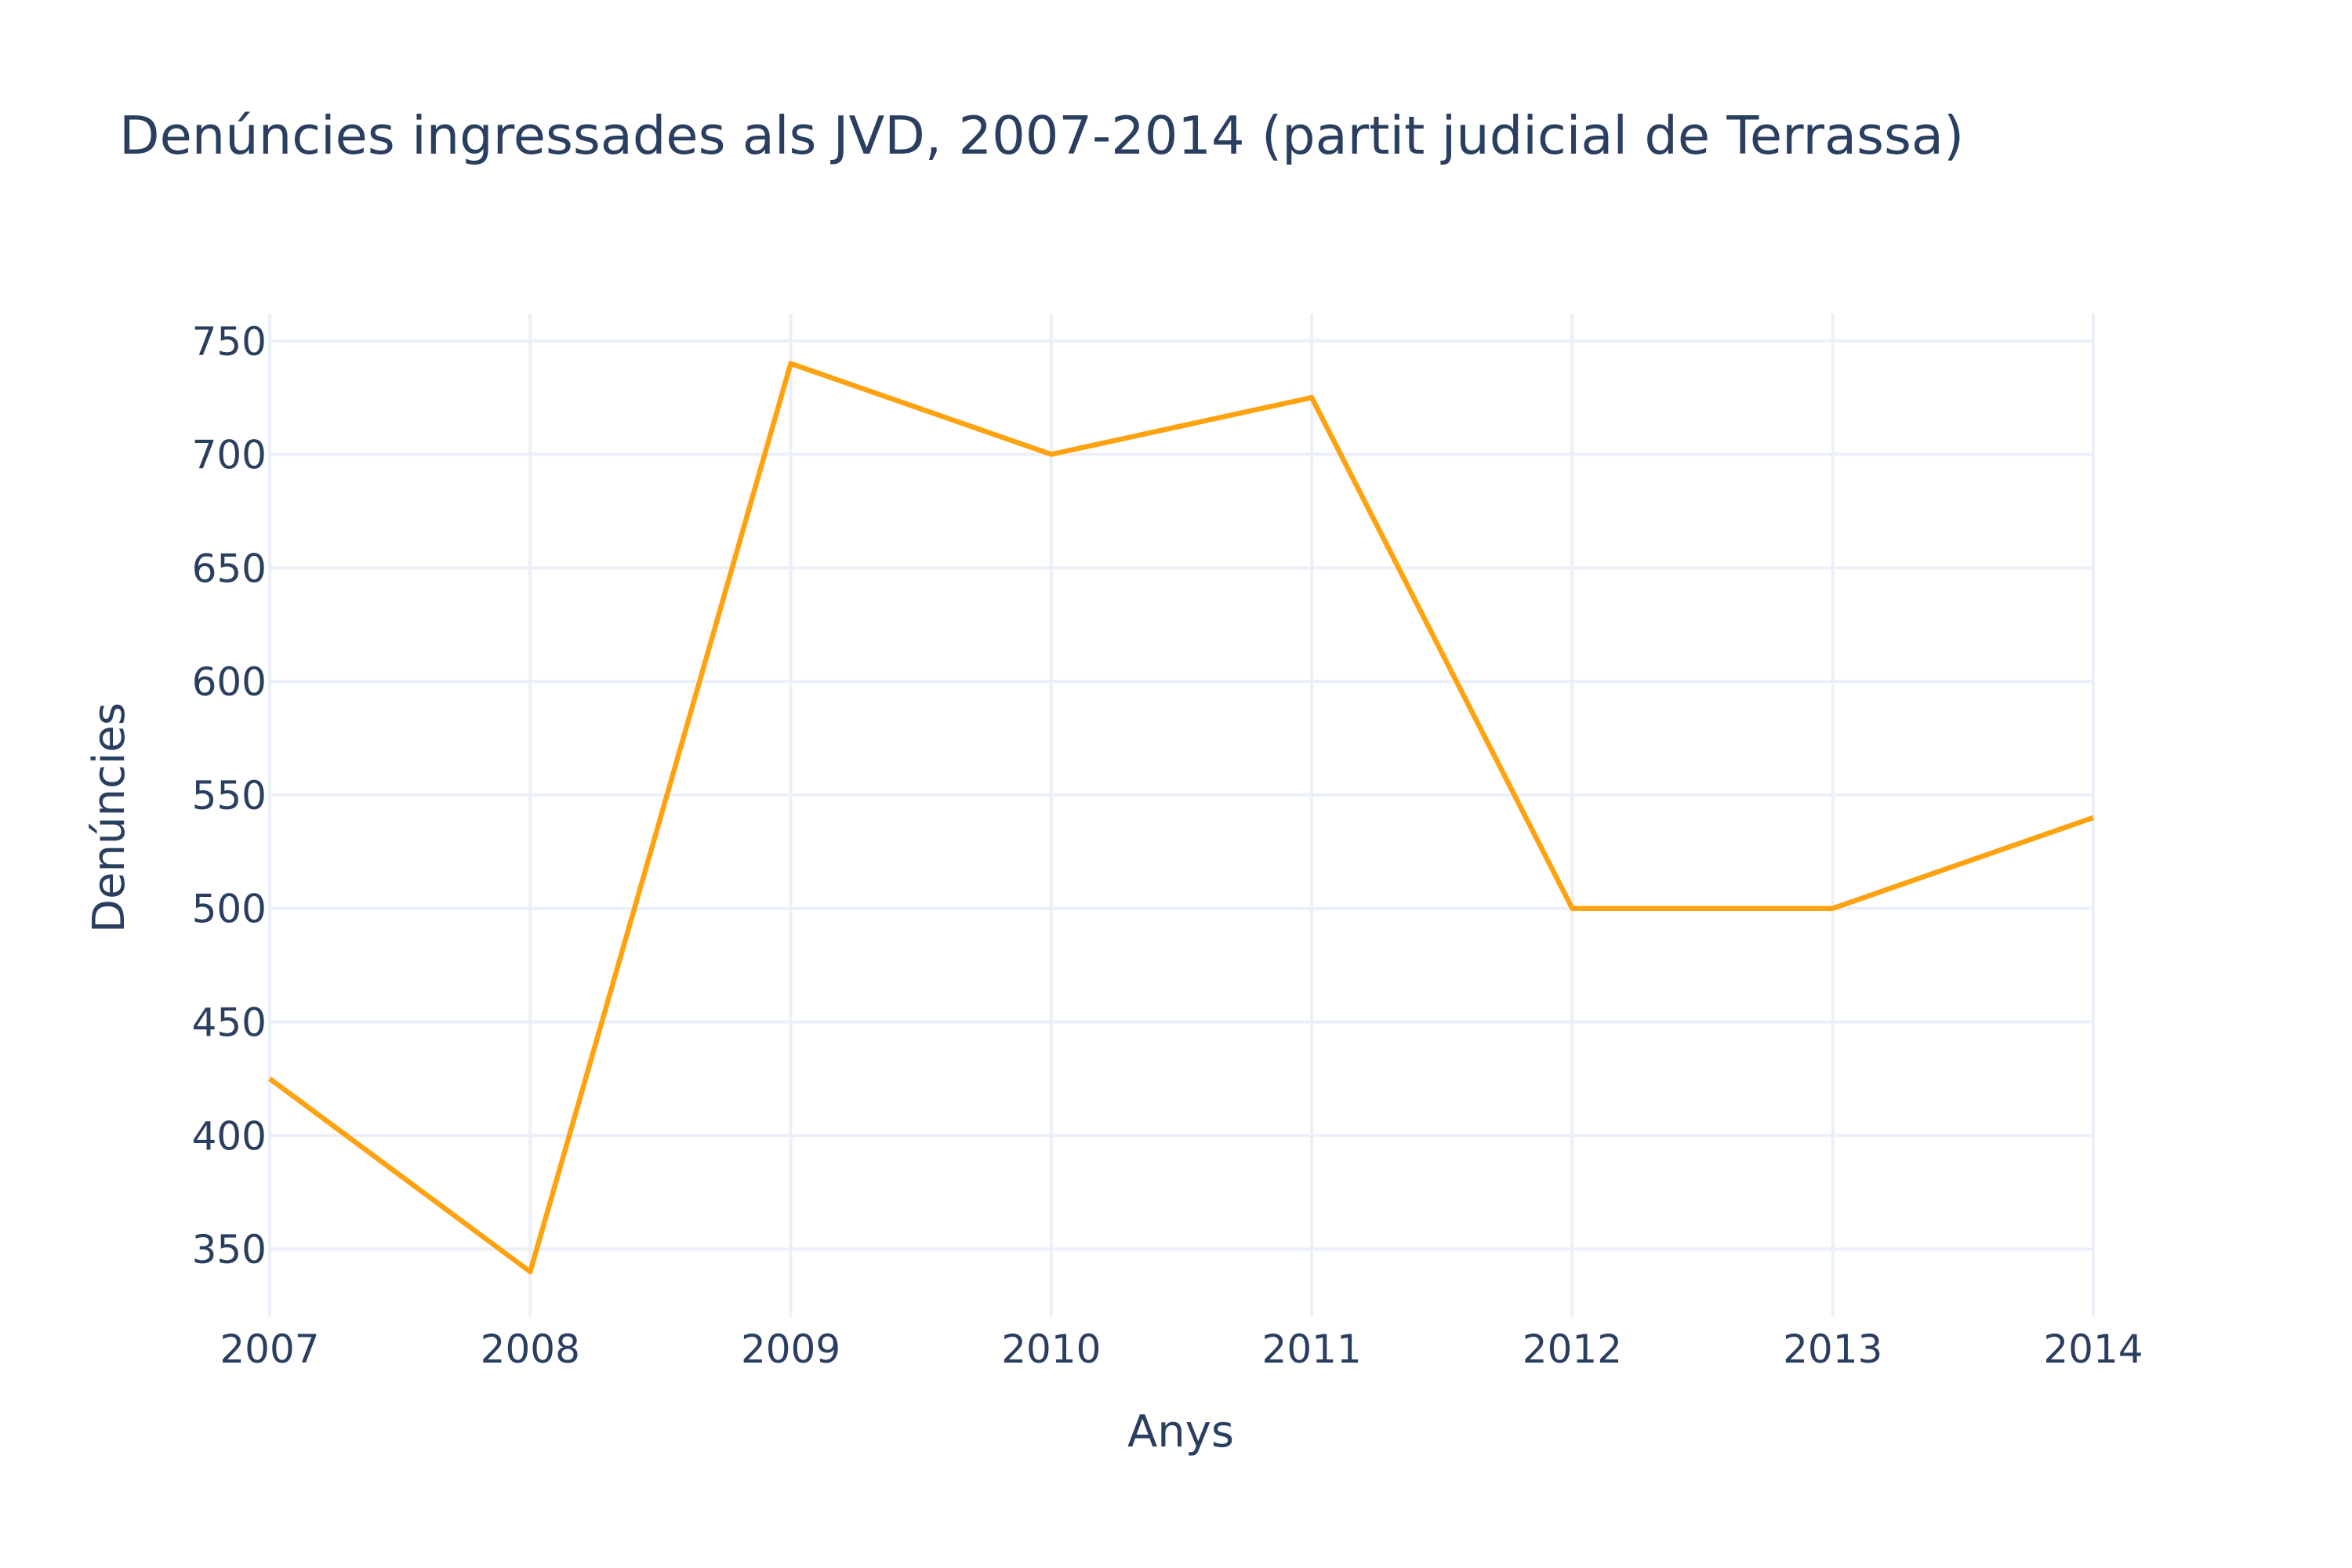 The height and width of the screenshot is (1568, 2352). What do you see at coordinates (2093, 1349) in the screenshot?
I see `x-tick-label: 2014` at bounding box center [2093, 1349].